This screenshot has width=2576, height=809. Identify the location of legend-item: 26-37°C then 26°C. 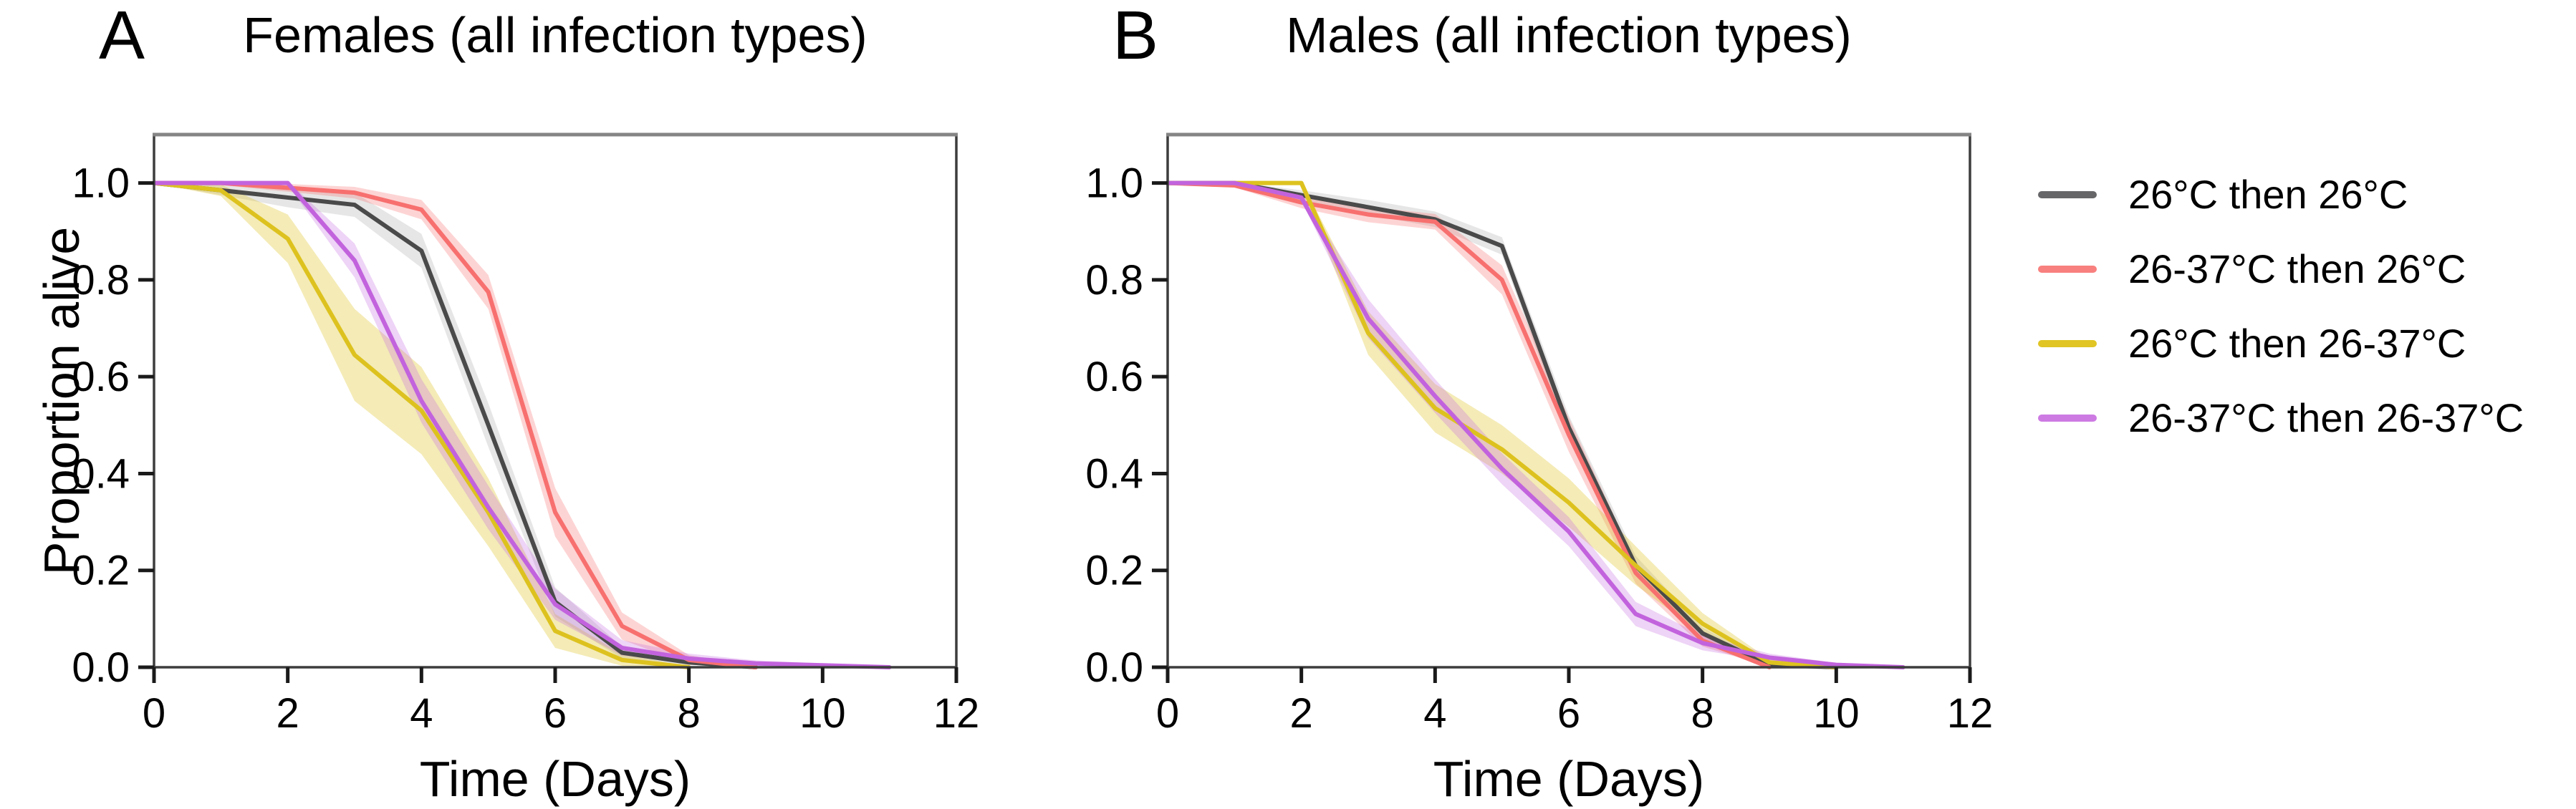
(2281, 269).